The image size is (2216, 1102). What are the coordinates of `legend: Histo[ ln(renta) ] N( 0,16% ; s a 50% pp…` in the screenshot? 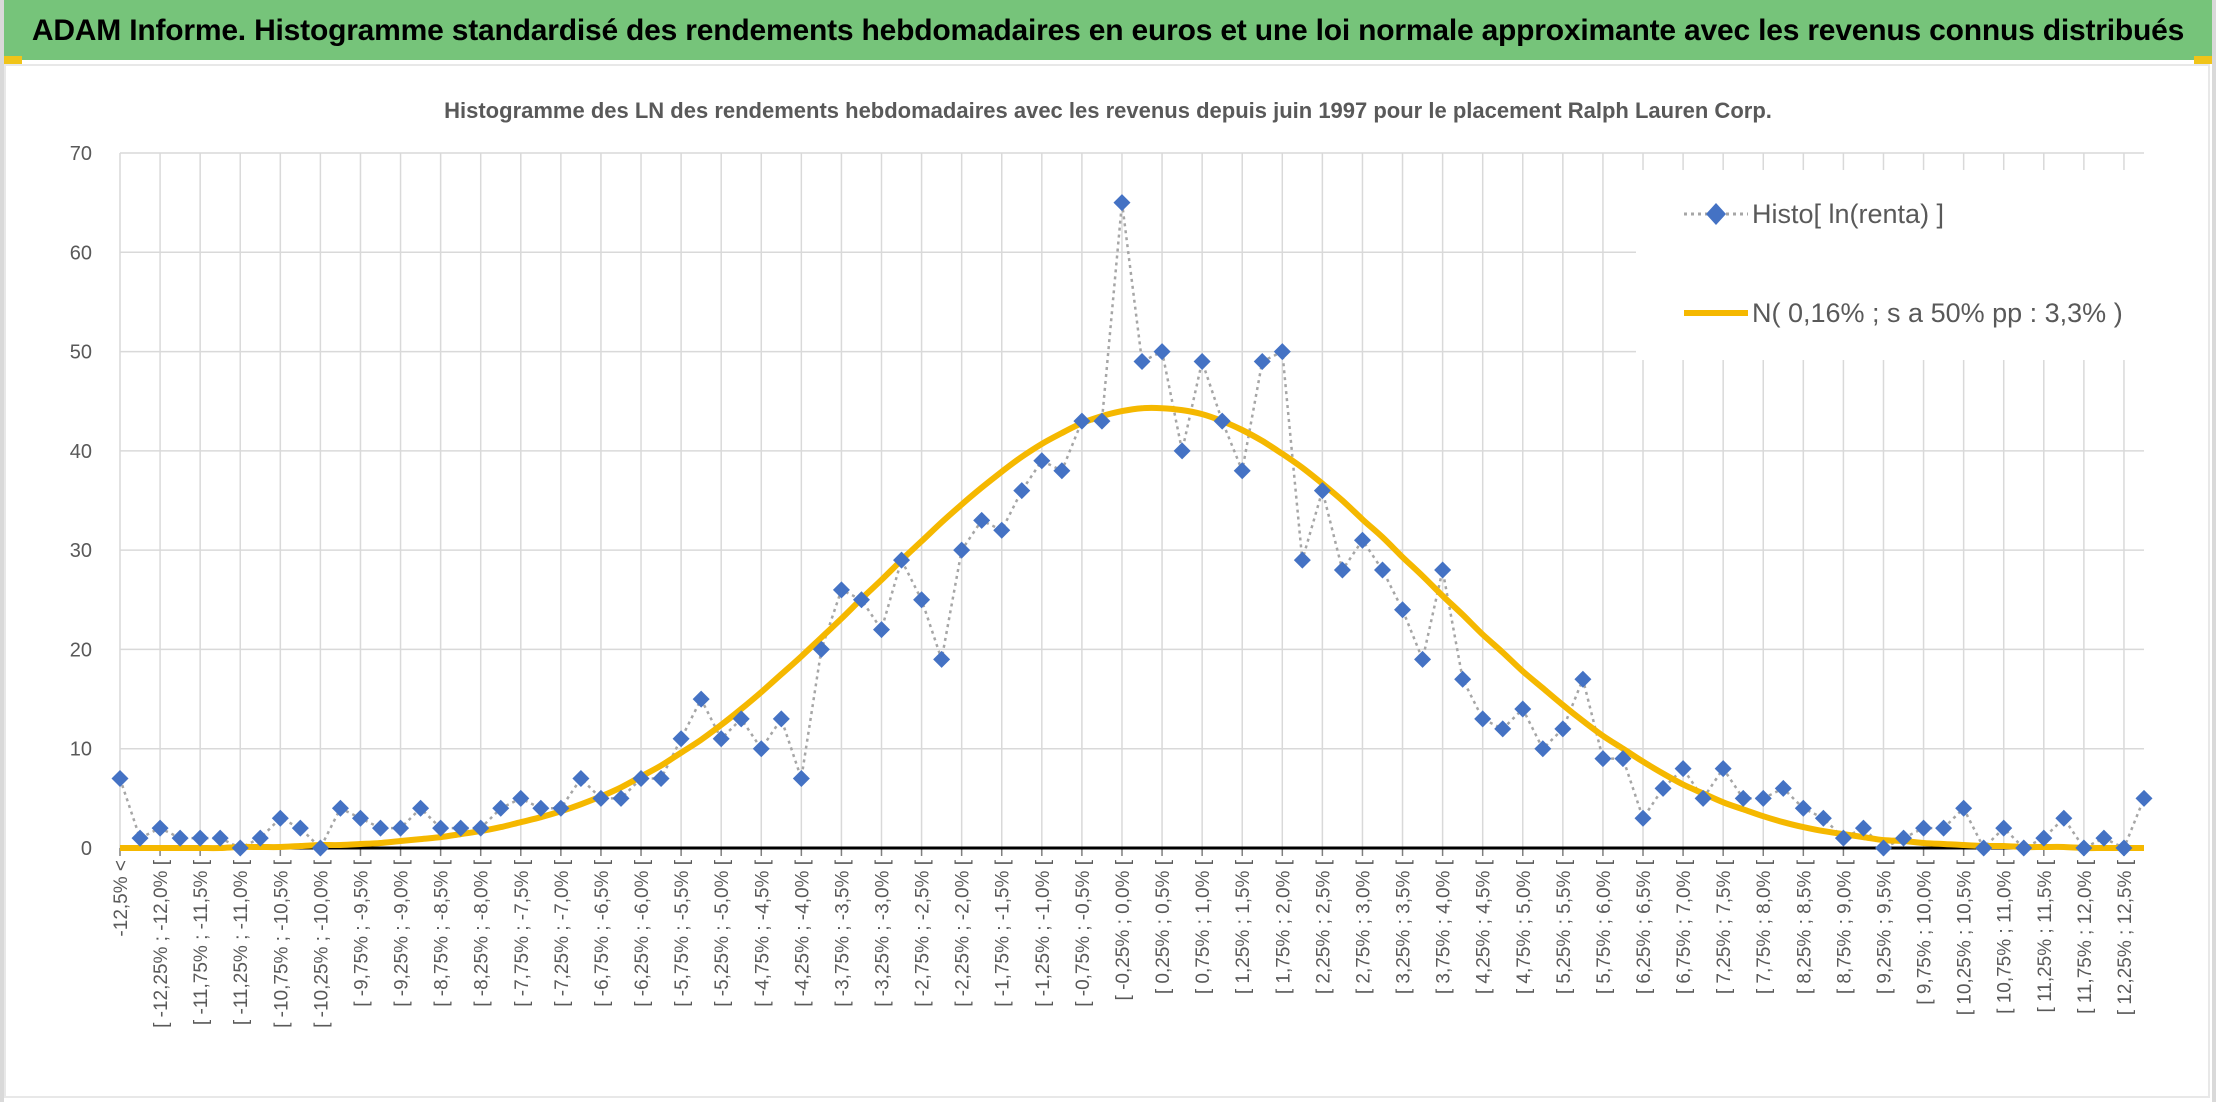 It's located at (1896, 265).